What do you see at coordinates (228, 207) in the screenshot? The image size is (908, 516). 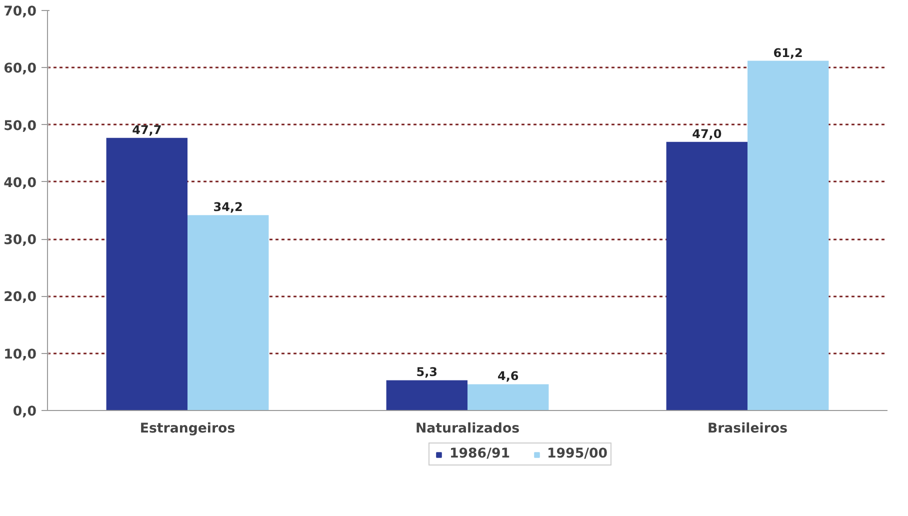 I see `data-label: 34,2` at bounding box center [228, 207].